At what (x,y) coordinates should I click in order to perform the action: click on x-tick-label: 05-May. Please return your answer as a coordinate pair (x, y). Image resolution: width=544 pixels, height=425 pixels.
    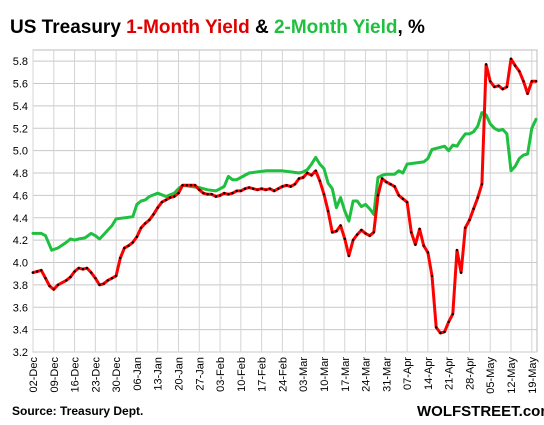
    Looking at the image, I should click on (491, 375).